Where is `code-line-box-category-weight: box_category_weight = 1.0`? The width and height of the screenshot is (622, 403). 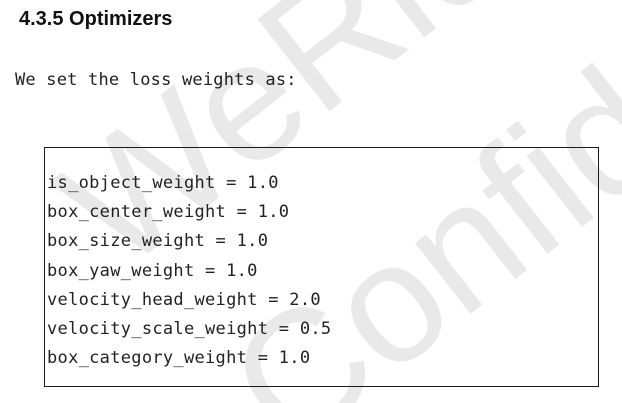 code-line-box-category-weight: box_category_weight = 1.0 is located at coordinates (179, 358).